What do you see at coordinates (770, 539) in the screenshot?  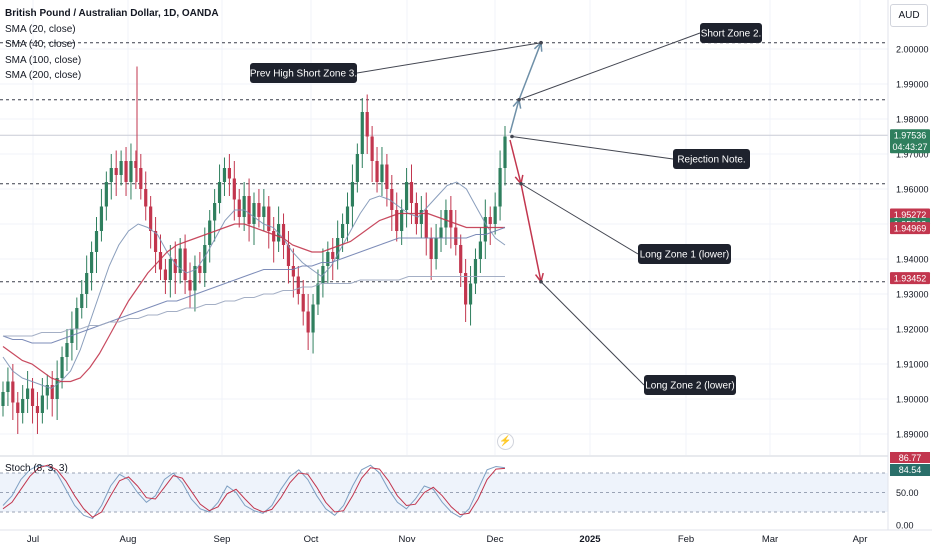 I see `x-tick-label: Mar` at bounding box center [770, 539].